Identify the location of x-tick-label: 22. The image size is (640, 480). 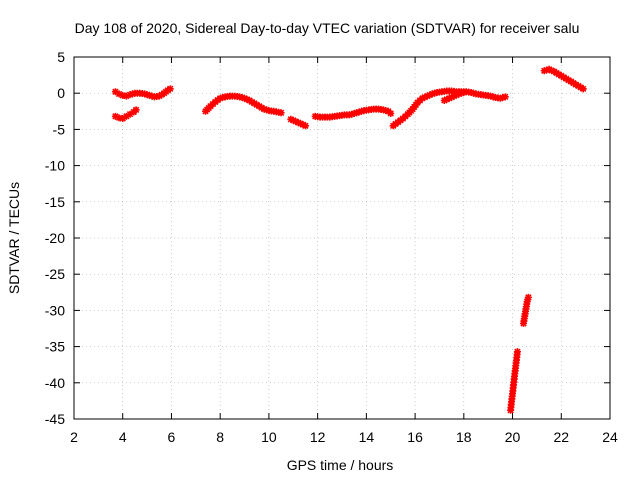
(561, 437).